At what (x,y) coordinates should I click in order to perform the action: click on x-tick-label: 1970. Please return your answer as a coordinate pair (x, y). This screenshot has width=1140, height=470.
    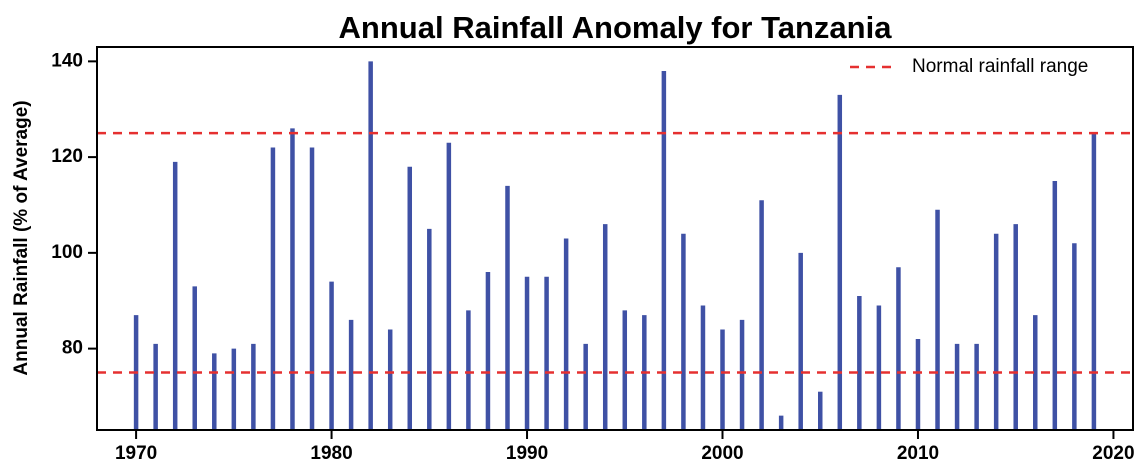
    Looking at the image, I should click on (136, 453).